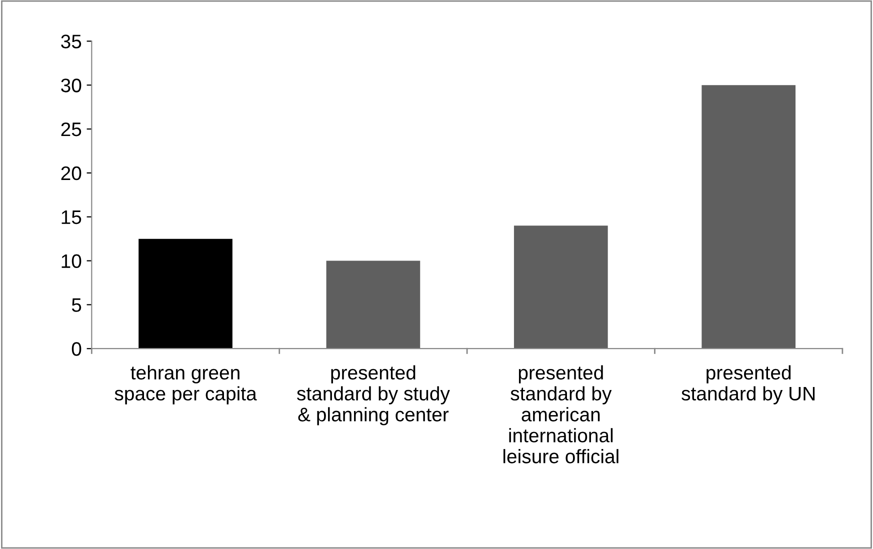 This screenshot has height=549, width=873. What do you see at coordinates (560, 414) in the screenshot?
I see `x-tick-label: presented standard by american international leisure official` at bounding box center [560, 414].